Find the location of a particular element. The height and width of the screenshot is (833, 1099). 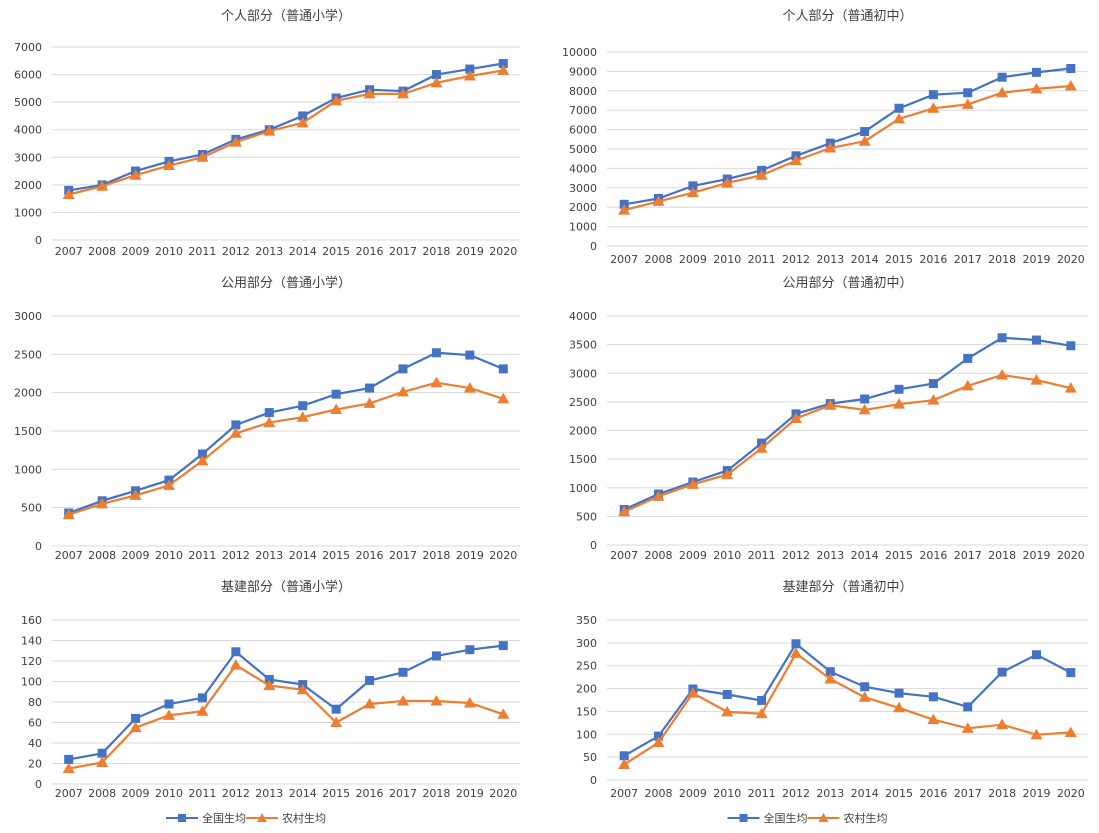

y-tick-label: 150 is located at coordinates (586, 711).